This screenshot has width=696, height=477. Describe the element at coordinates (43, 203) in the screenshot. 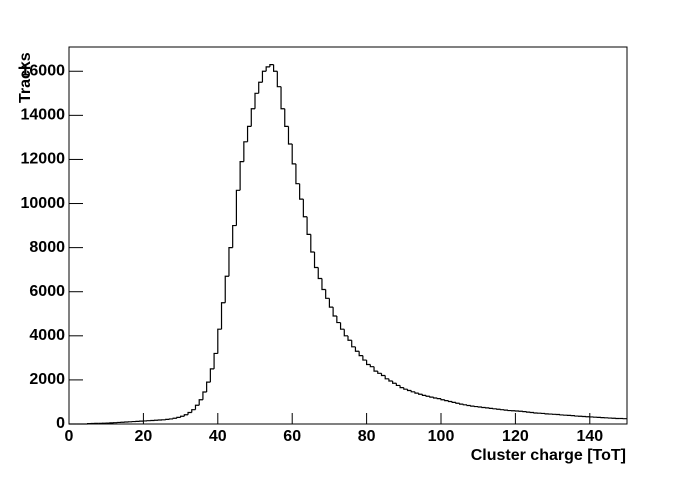

I see `y-tick-label: 10000` at that location.